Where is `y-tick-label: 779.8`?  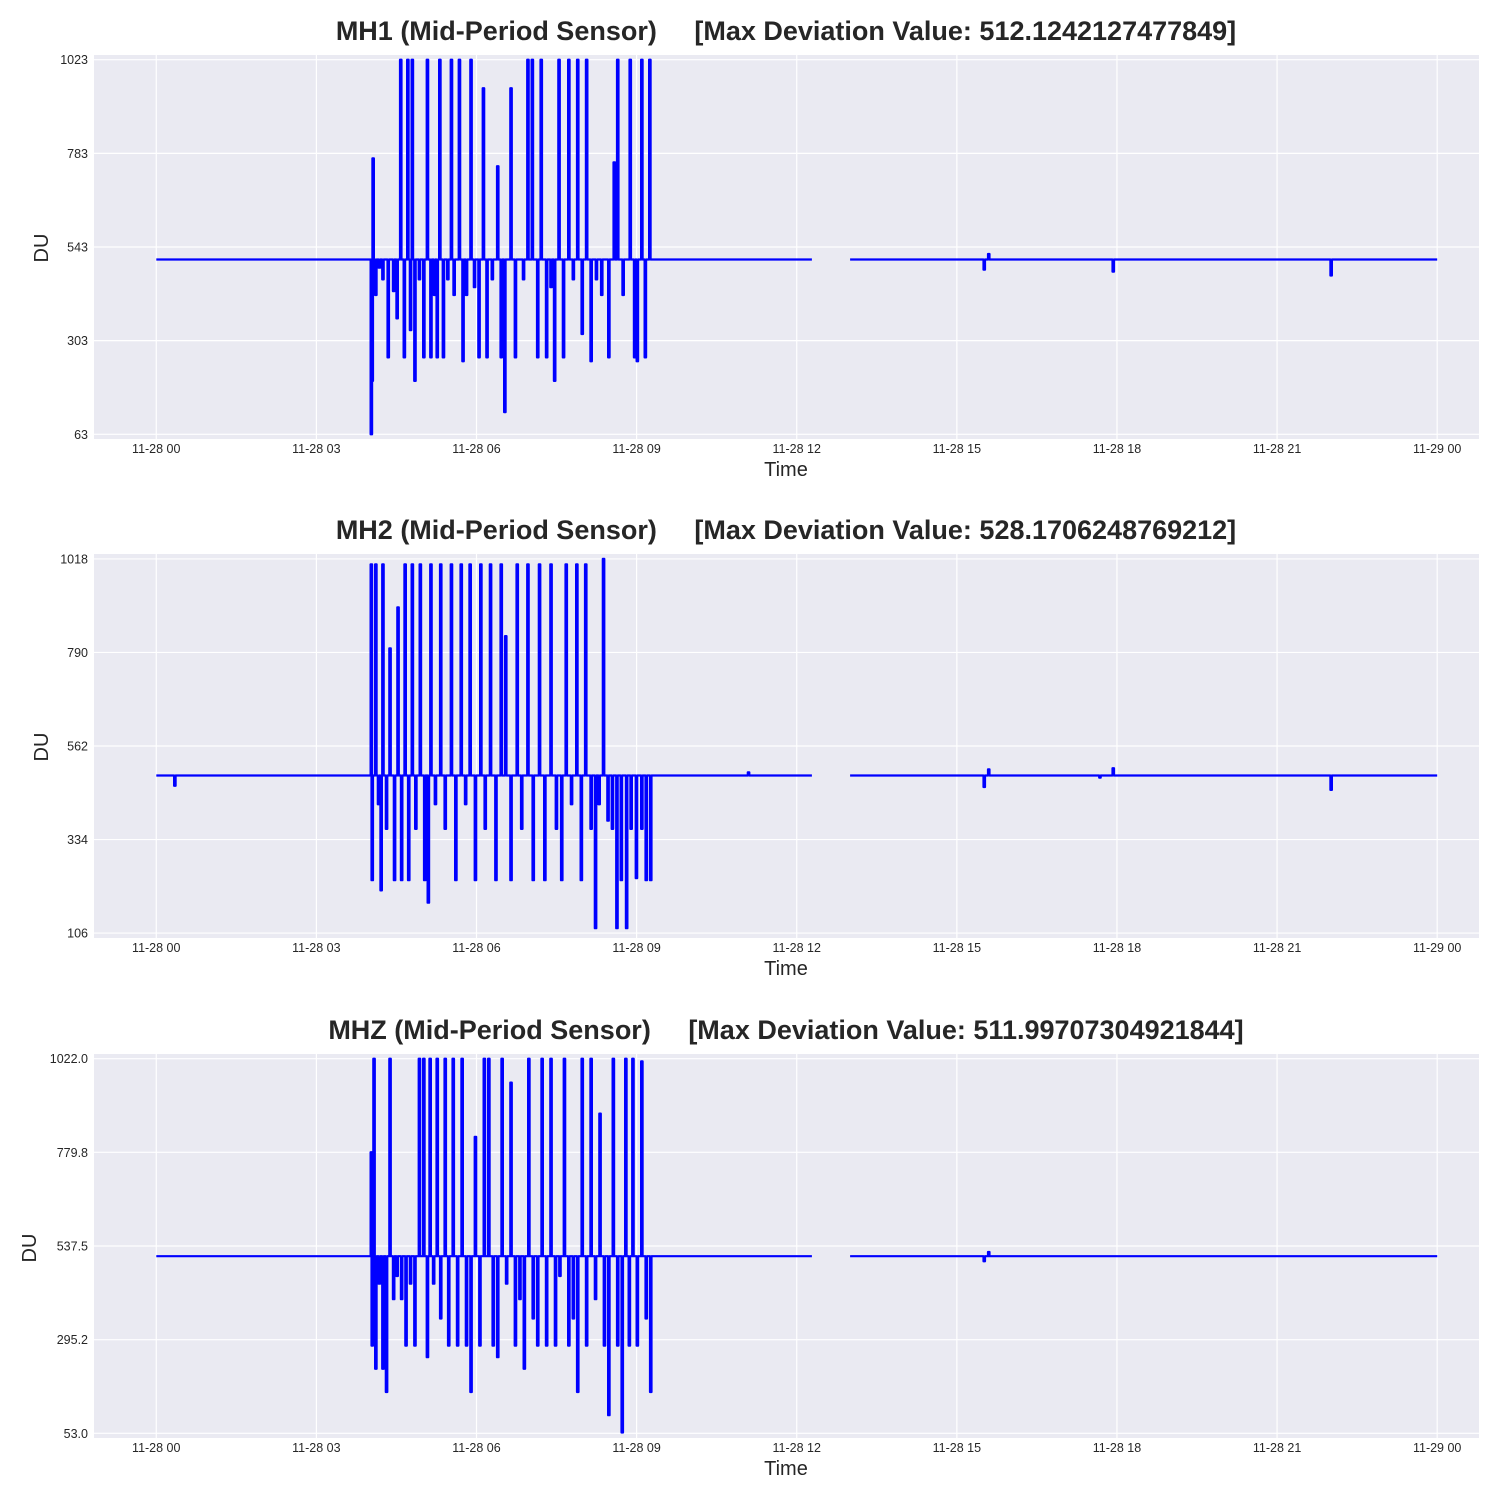 y-tick-label: 779.8 is located at coordinates (72, 1153).